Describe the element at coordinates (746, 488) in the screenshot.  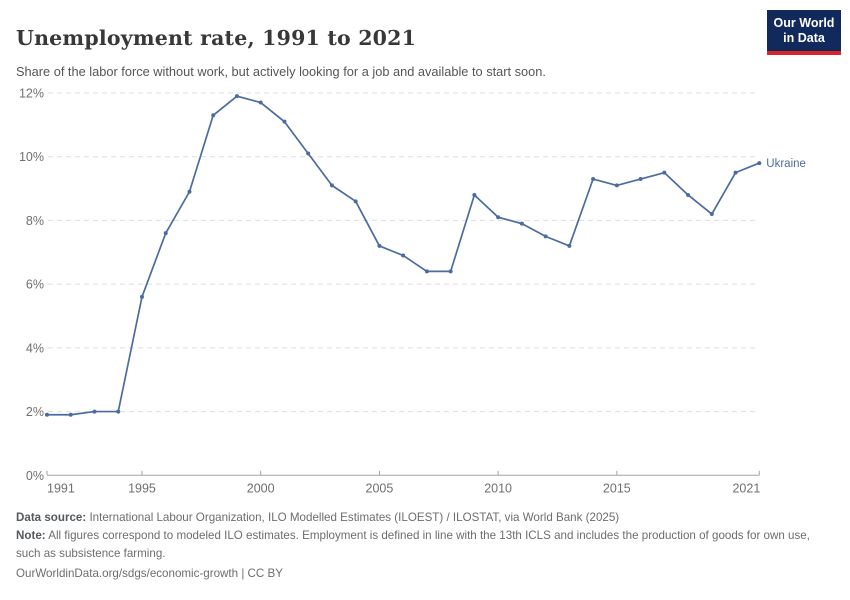
I see `x-axis-tick-label: 2021` at that location.